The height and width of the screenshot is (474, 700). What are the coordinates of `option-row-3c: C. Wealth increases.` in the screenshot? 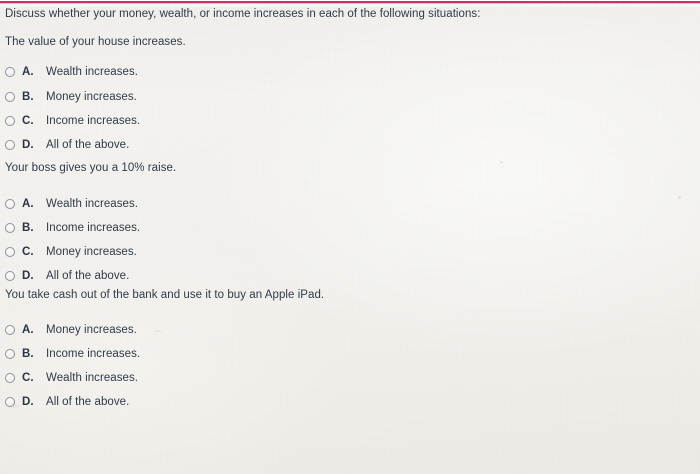 It's located at (71, 378).